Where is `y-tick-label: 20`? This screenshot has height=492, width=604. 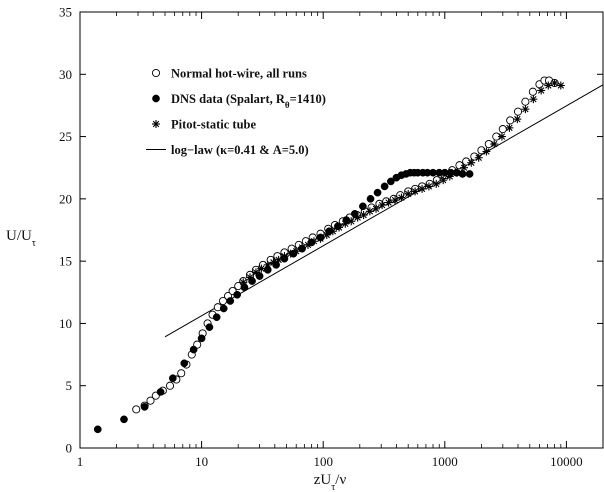 y-tick-label: 20 is located at coordinates (65, 198).